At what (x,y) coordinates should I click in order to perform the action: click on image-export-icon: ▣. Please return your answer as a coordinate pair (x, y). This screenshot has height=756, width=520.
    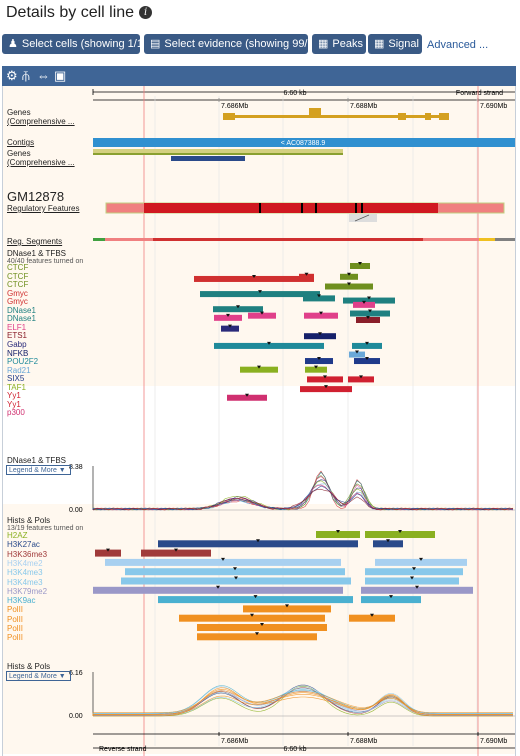
    Looking at the image, I should click on (60, 75).